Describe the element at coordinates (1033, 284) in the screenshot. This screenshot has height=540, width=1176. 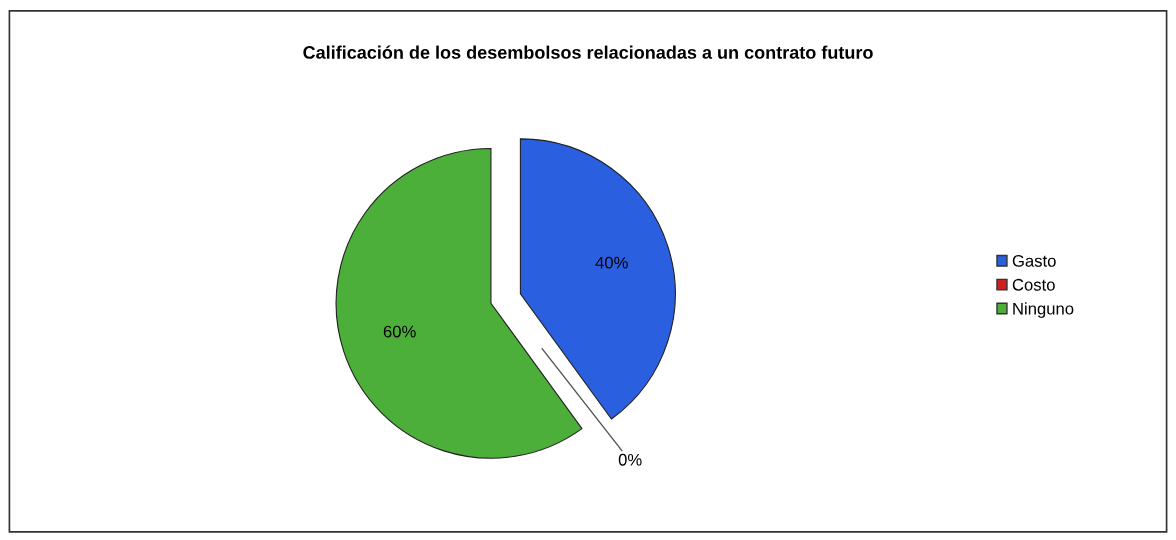
I see `legend-label: Costo` at that location.